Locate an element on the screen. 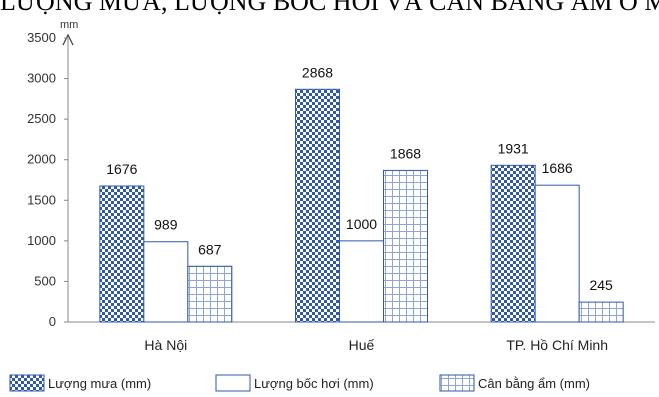 The height and width of the screenshot is (397, 659). category-label: TP. Hồ Chí Minh is located at coordinates (557, 345).